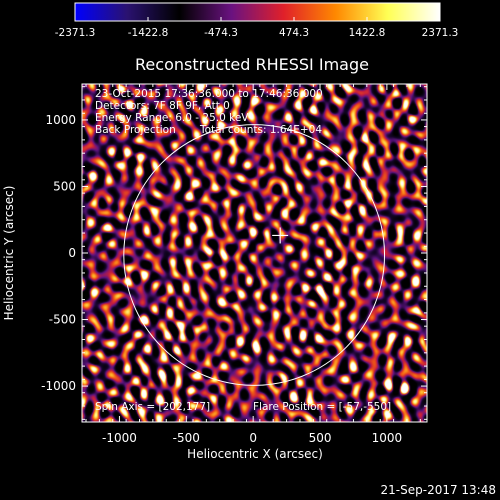 The width and height of the screenshot is (500, 500). I want to click on colorbar-tick-label: -1422.8, so click(148, 33).